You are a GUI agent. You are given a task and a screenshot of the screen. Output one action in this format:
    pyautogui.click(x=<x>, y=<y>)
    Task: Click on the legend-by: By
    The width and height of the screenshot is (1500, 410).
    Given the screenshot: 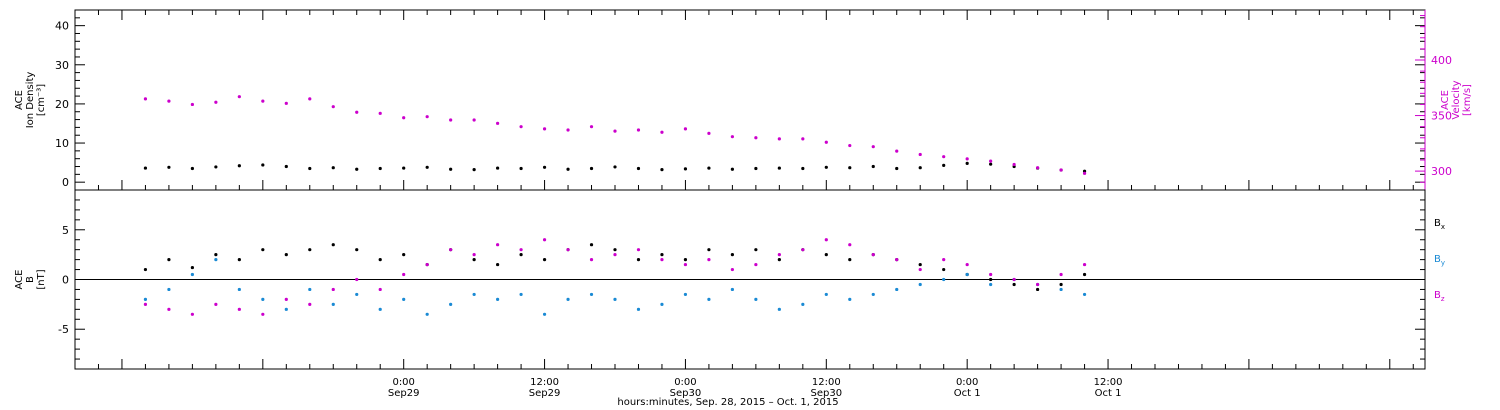 What is the action you would take?
    pyautogui.click(x=1439, y=260)
    